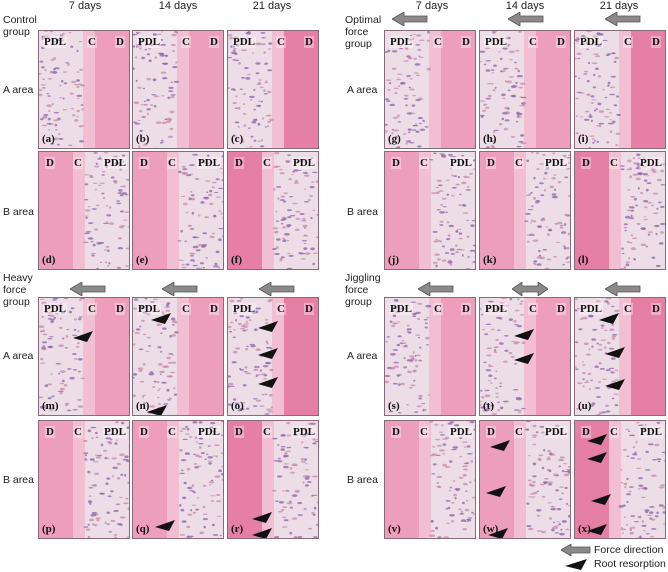  I want to click on root-resorption-legend-icon, so click(576, 564).